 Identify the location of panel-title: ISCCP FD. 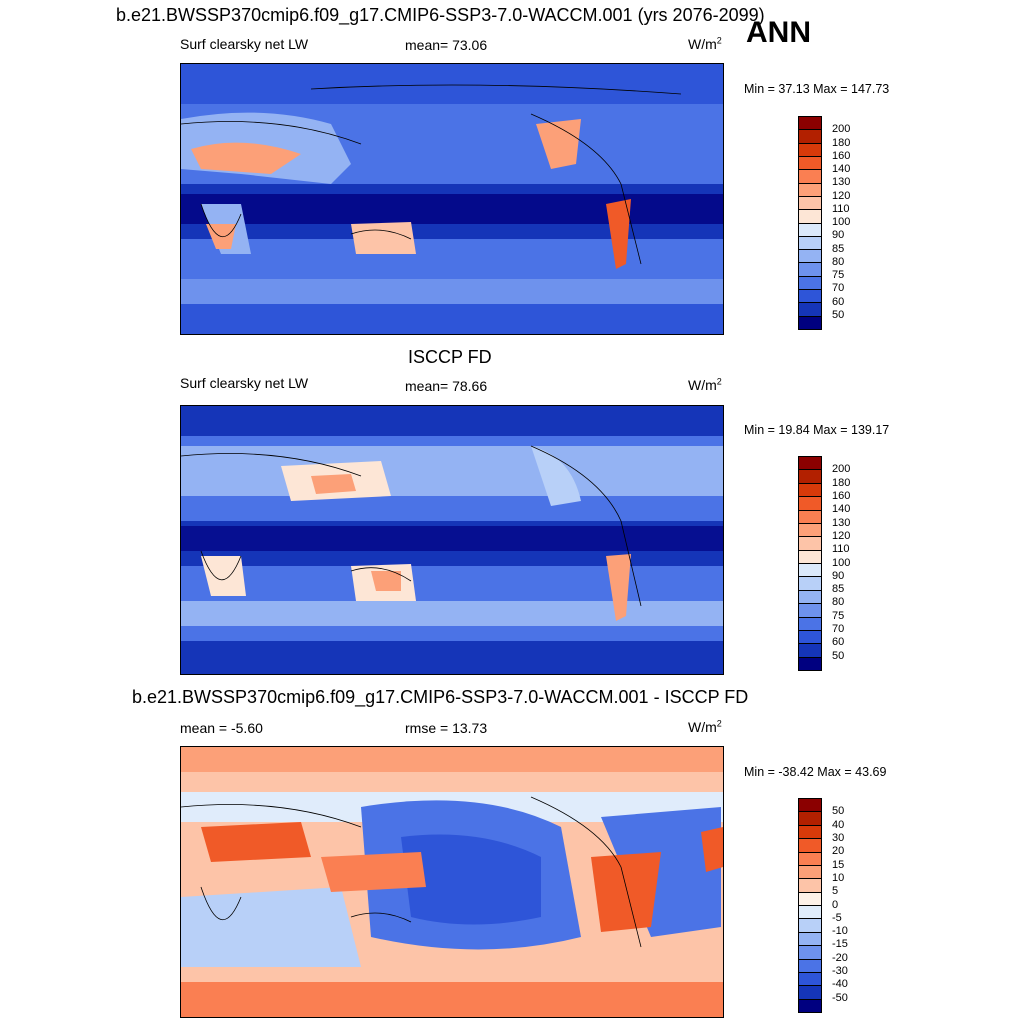
(450, 357).